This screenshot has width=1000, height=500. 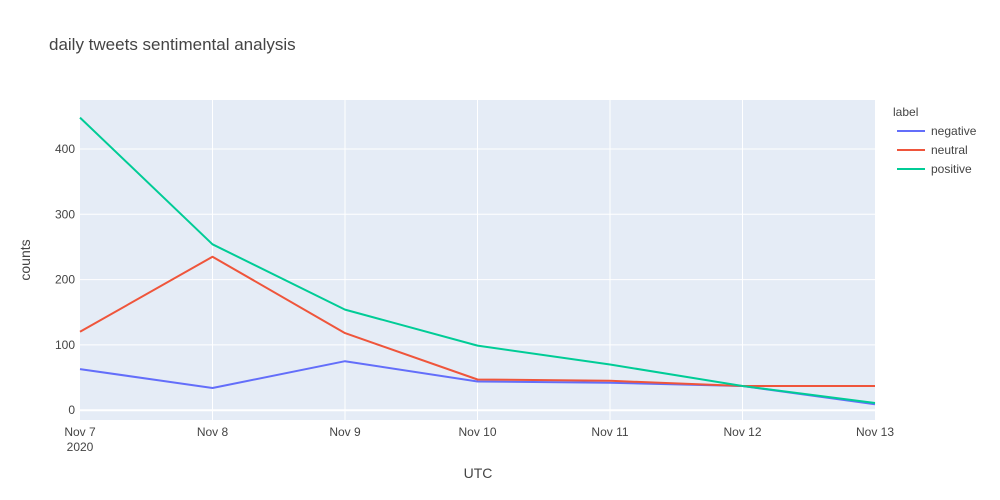 I want to click on legend-item-negative: negative, so click(x=937, y=131).